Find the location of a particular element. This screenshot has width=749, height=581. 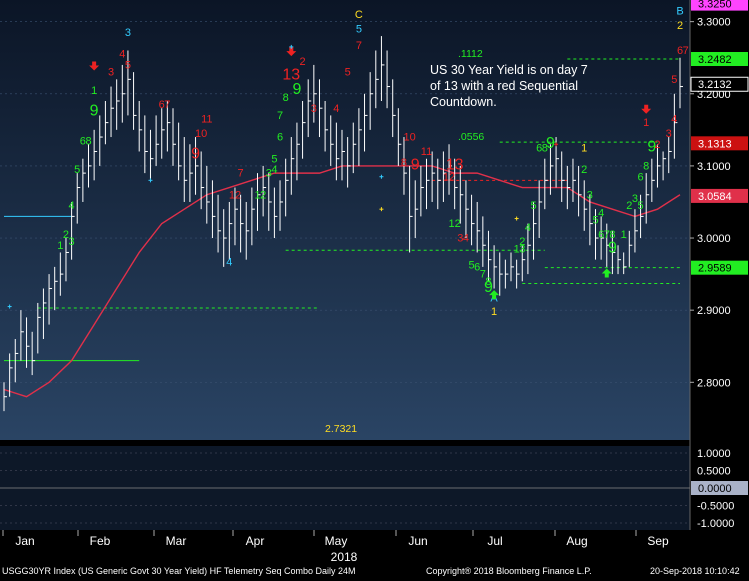

setup-count-label: 8 is located at coordinates (612, 235).